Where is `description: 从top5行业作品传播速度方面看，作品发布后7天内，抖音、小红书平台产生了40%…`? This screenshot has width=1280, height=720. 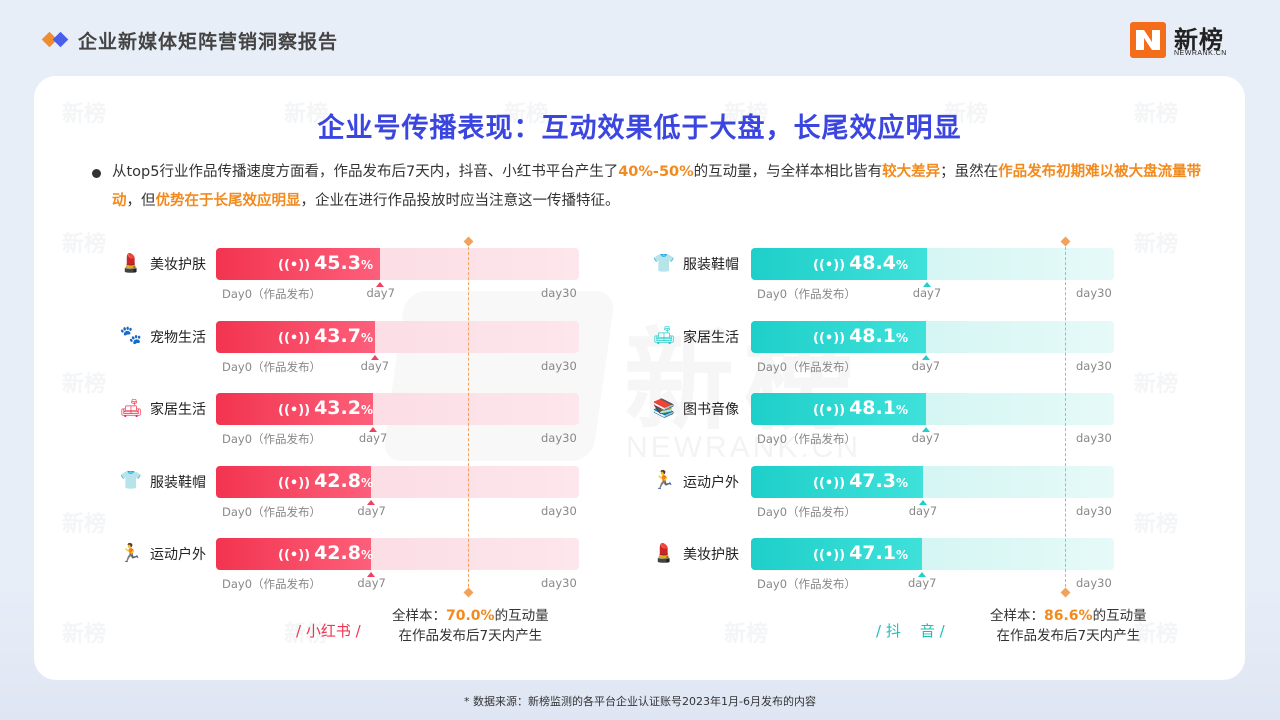 description: 从top5行业作品传播速度方面看，作品发布后7天内，抖音、小红书平台产生了40%… is located at coordinates (648, 187).